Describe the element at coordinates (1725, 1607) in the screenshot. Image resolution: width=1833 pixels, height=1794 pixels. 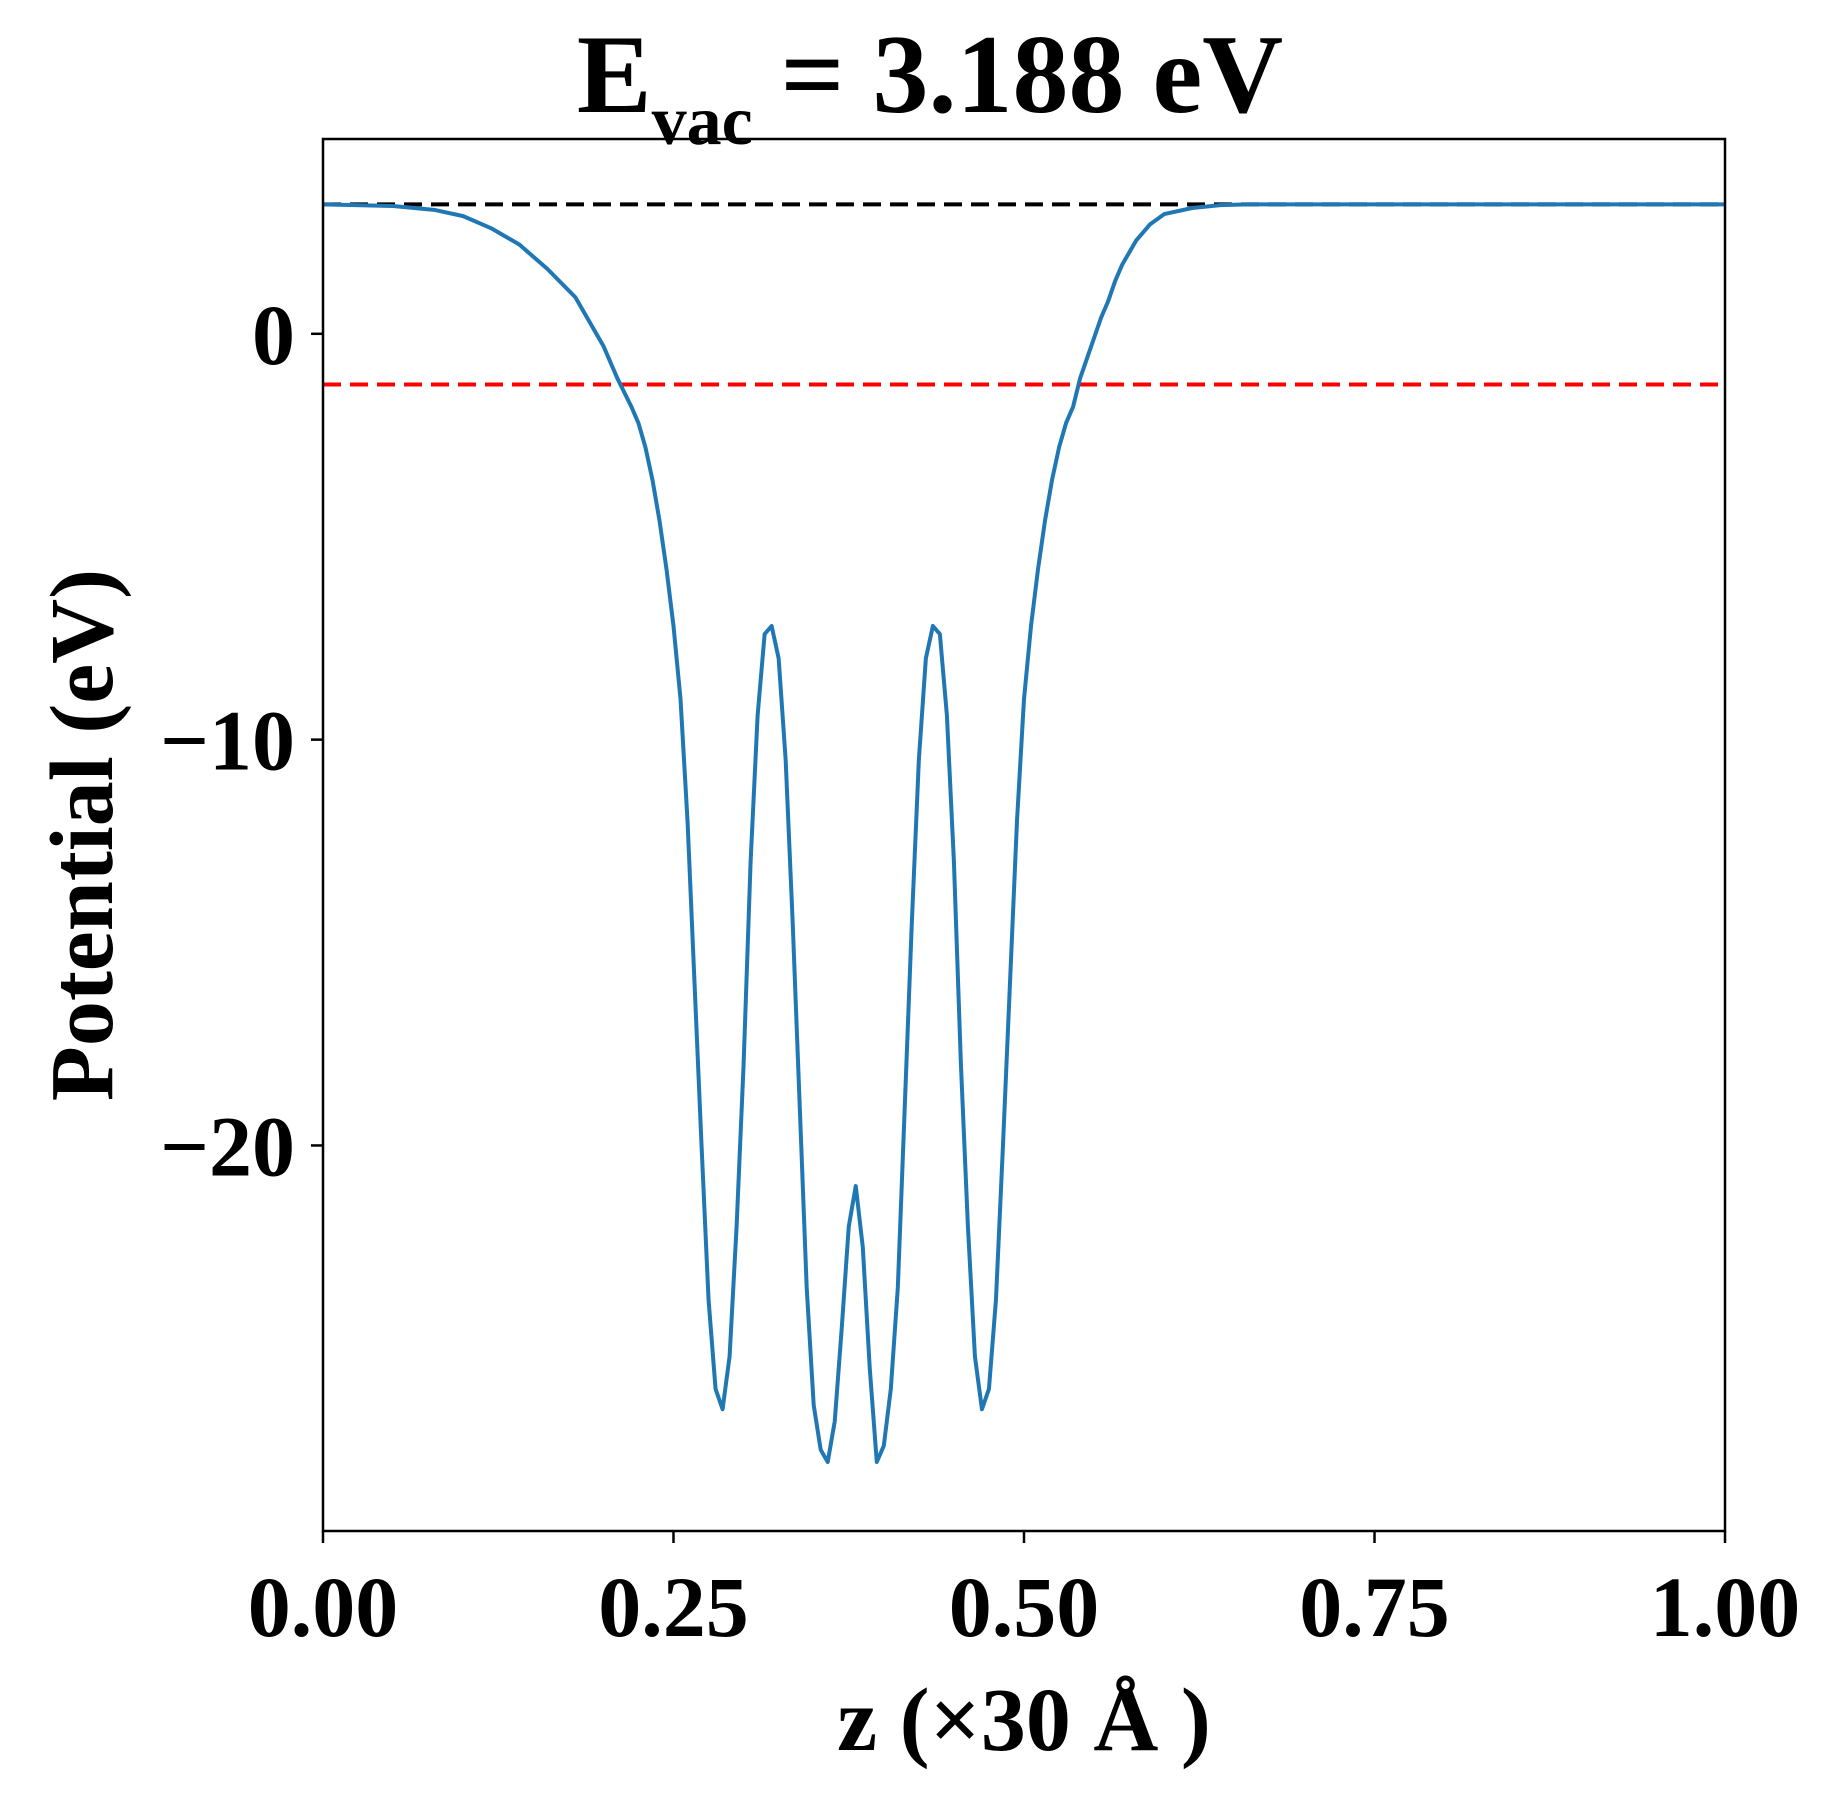
I see `x-tick-label: 1.00` at that location.